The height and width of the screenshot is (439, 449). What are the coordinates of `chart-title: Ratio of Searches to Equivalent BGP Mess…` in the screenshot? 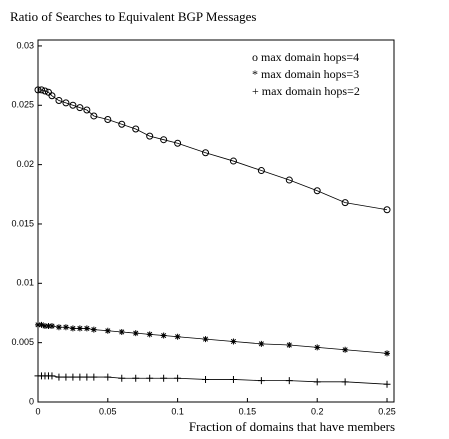 It's located at (133, 16).